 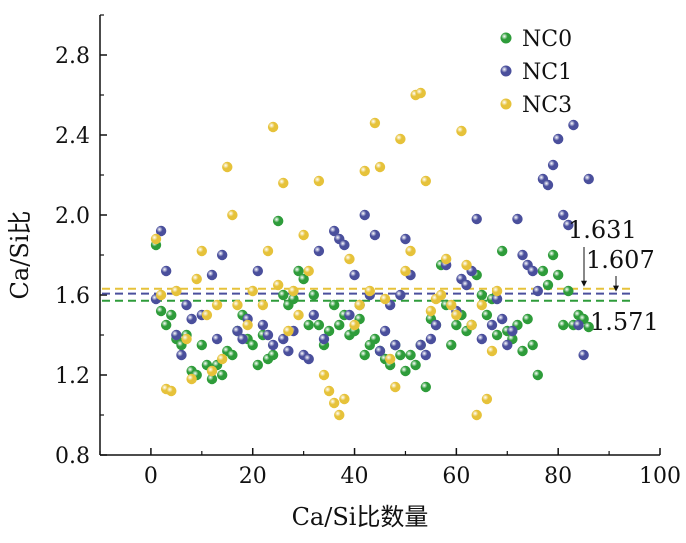 What do you see at coordinates (584, 283) in the screenshot?
I see `annotation-arrow-head` at bounding box center [584, 283].